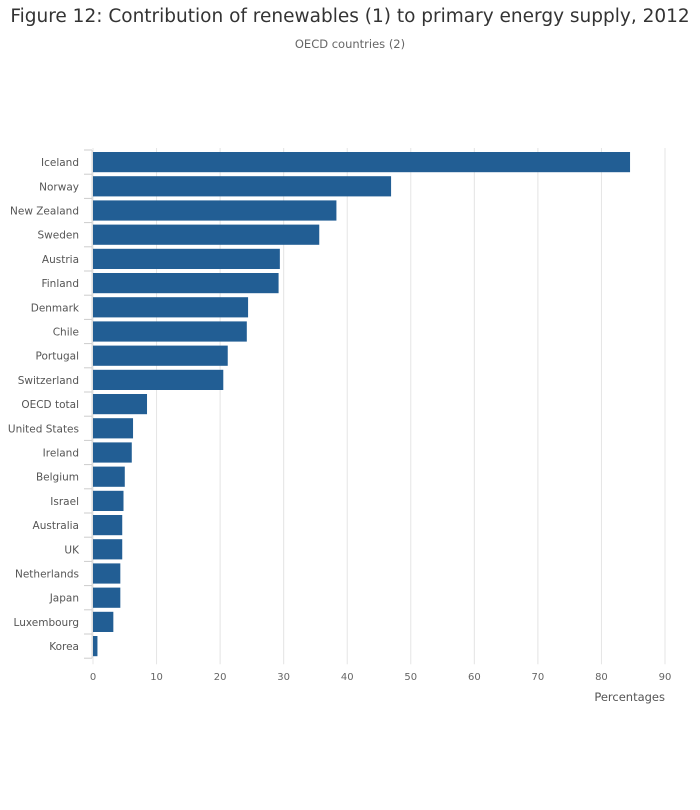 The image size is (700, 810). Describe the element at coordinates (186, 258) in the screenshot. I see `bar-austria` at that location.